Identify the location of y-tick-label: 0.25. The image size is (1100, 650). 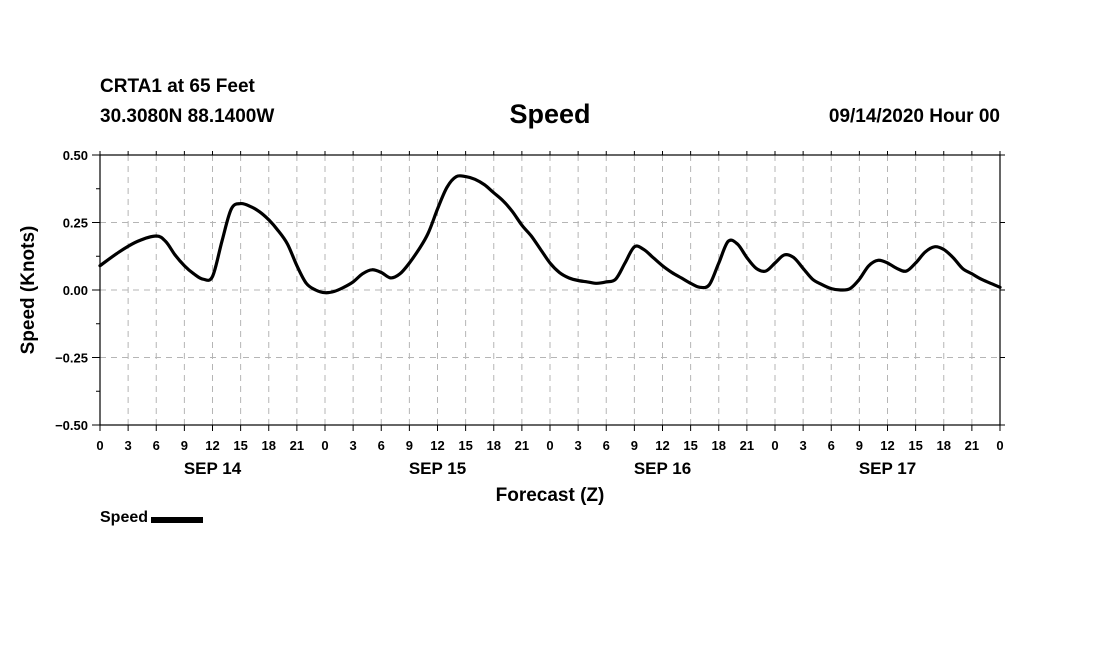
(75, 223).